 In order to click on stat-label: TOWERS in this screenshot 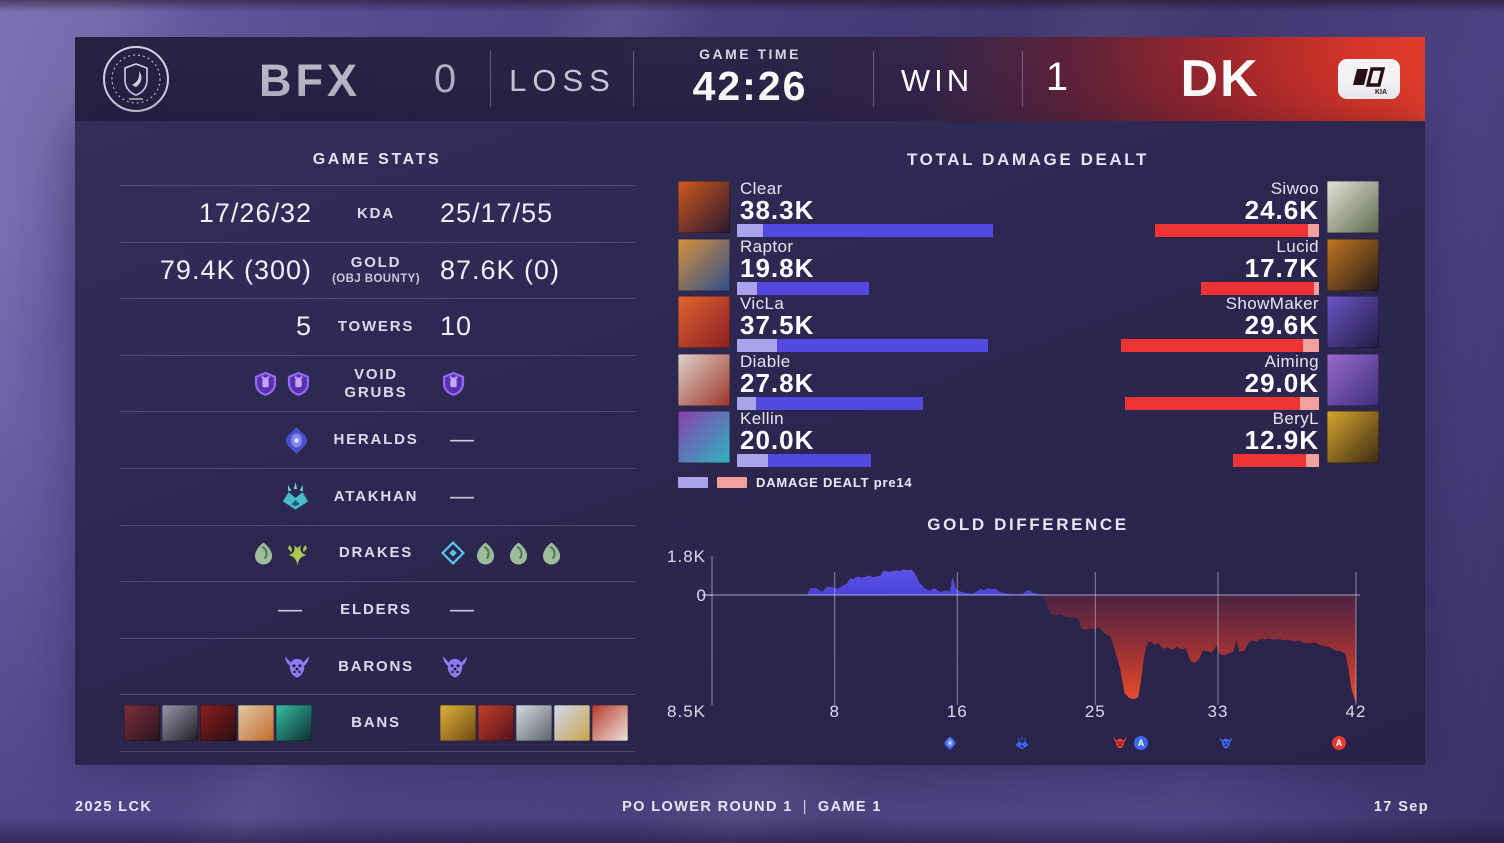, I will do `click(376, 326)`.